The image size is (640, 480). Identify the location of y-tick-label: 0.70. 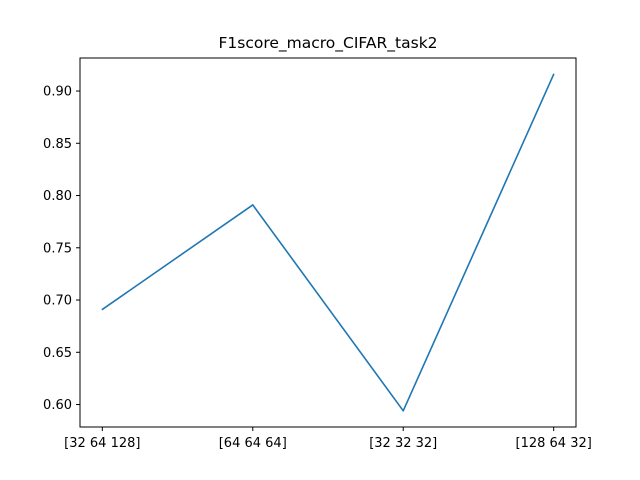
(57, 301).